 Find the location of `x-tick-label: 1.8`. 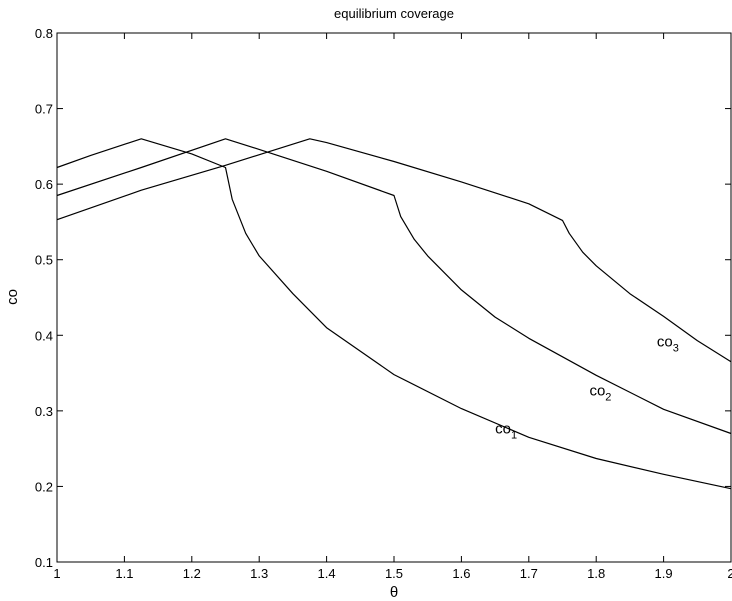

x-tick-label: 1.8 is located at coordinates (596, 573).